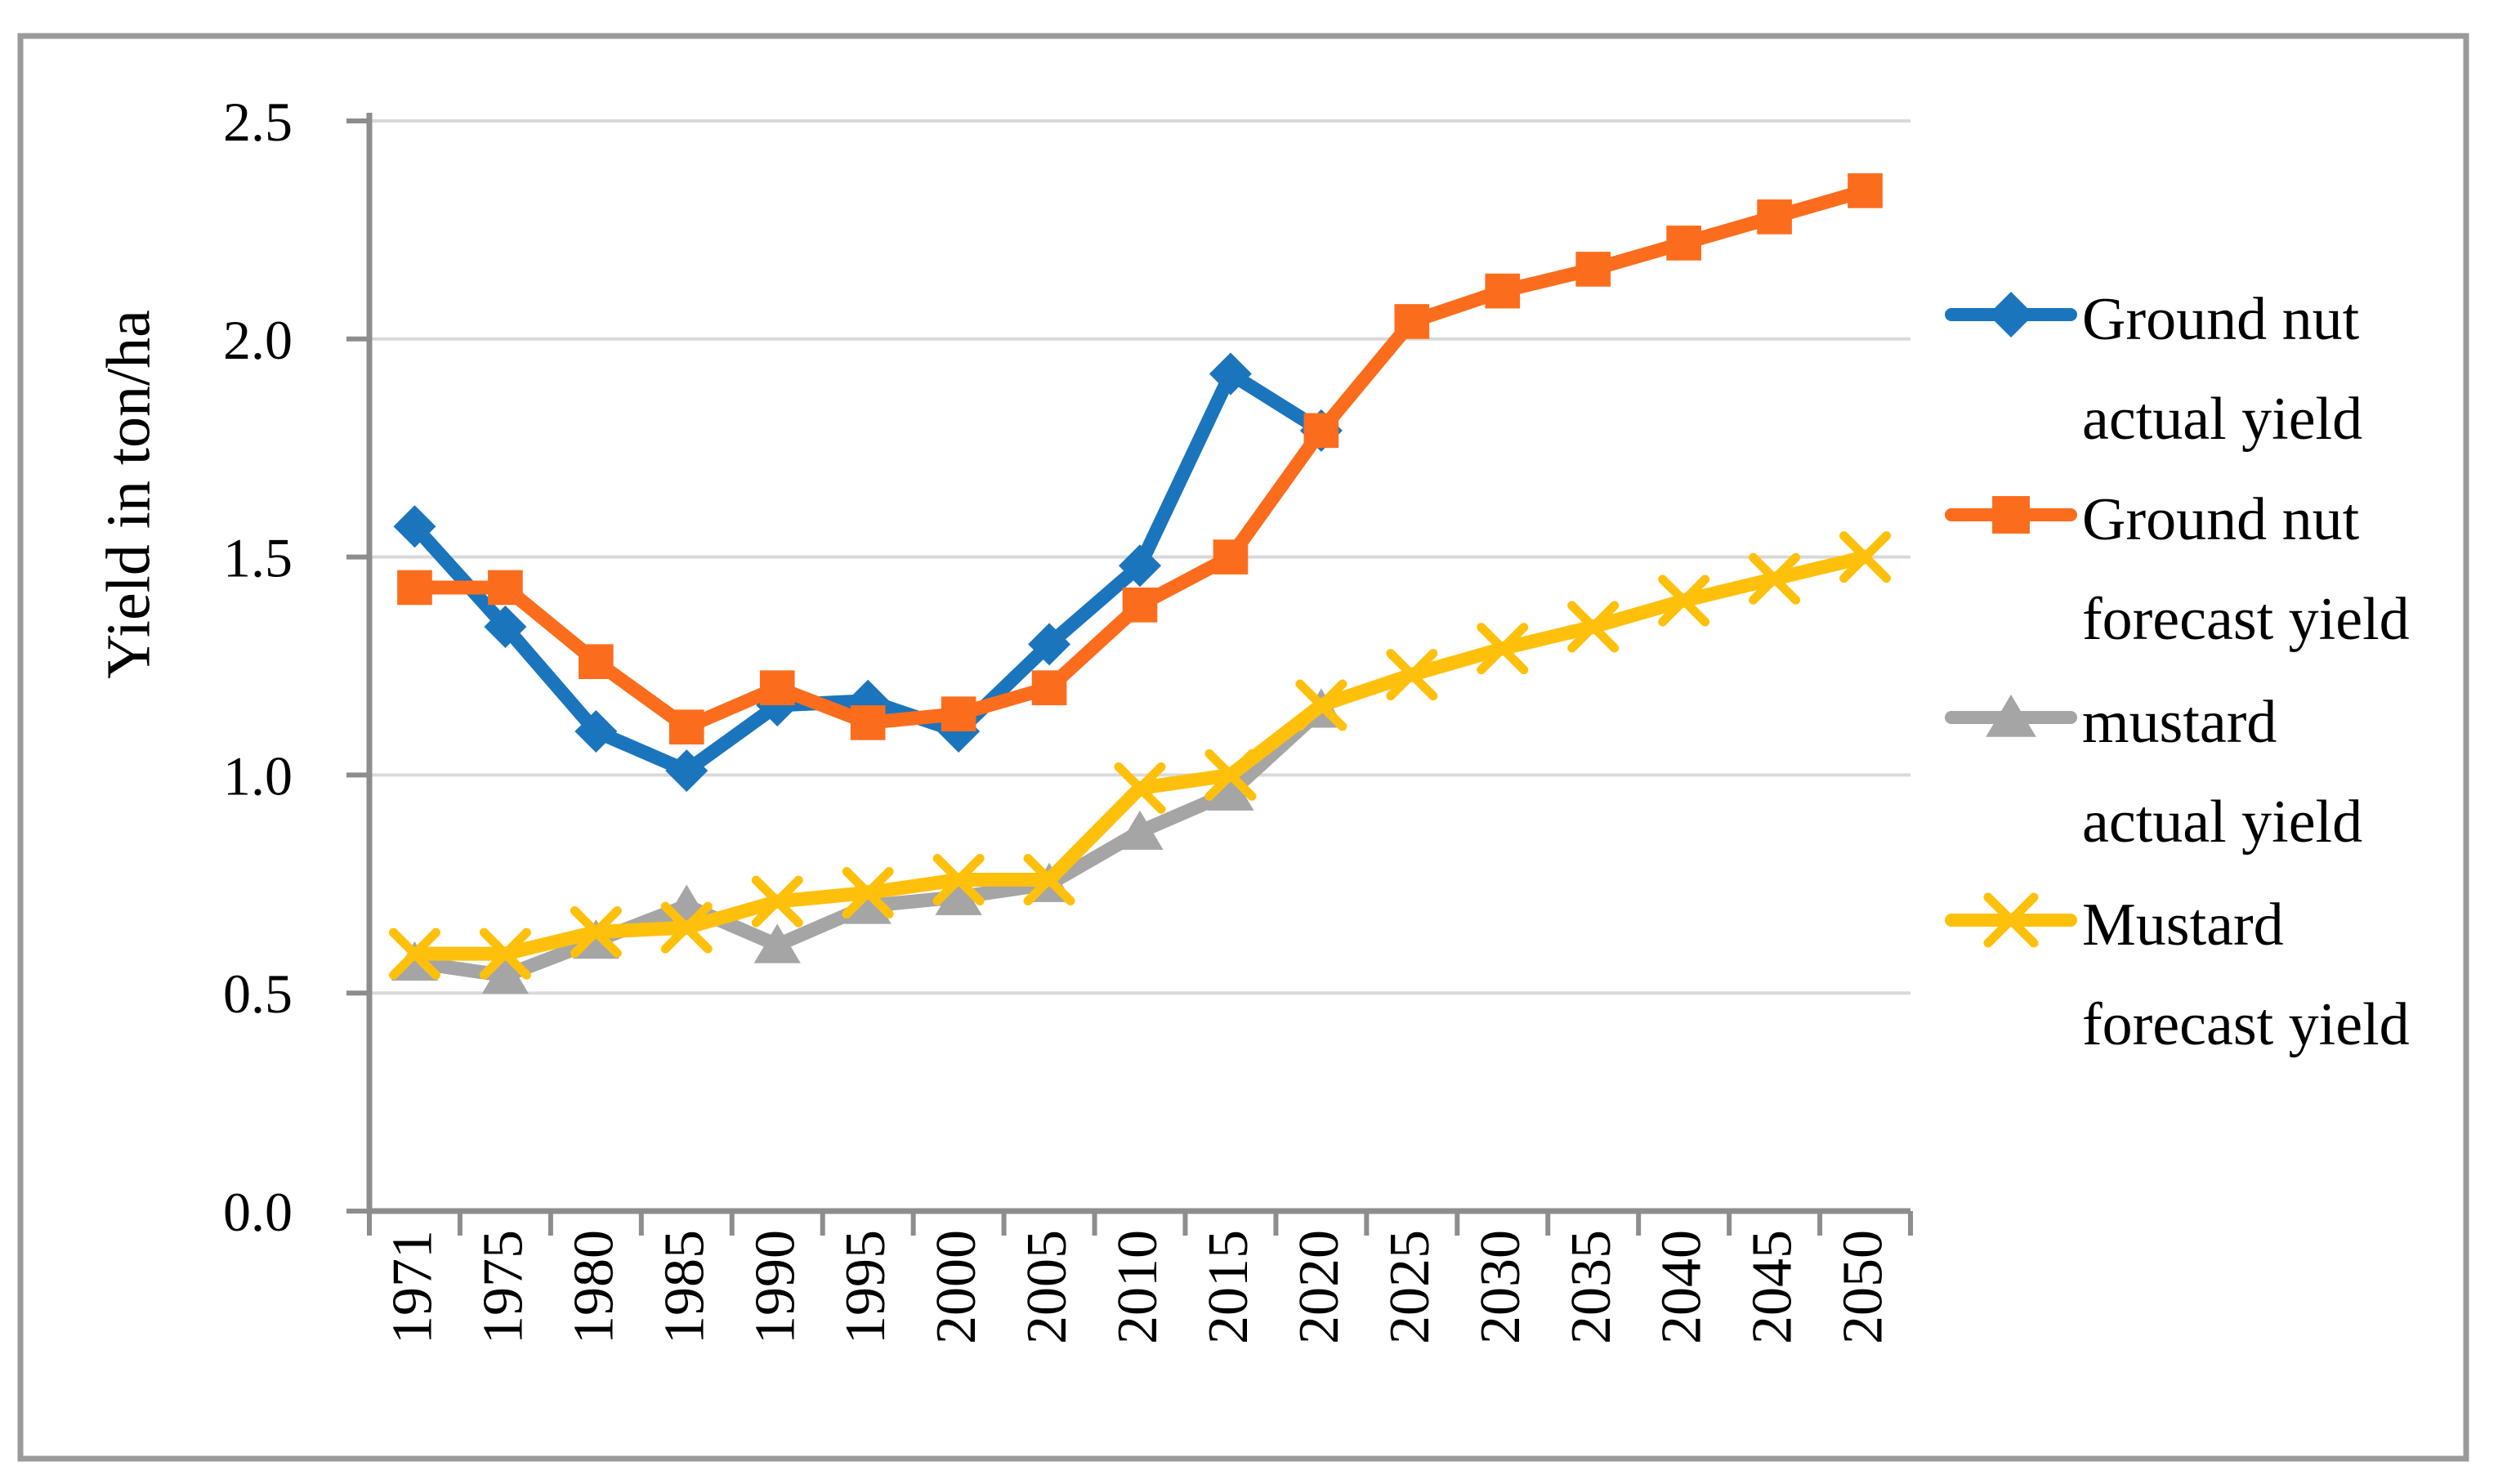 This screenshot has height=1484, width=2507. I want to click on x-tick-label: 1985, so click(684, 1287).